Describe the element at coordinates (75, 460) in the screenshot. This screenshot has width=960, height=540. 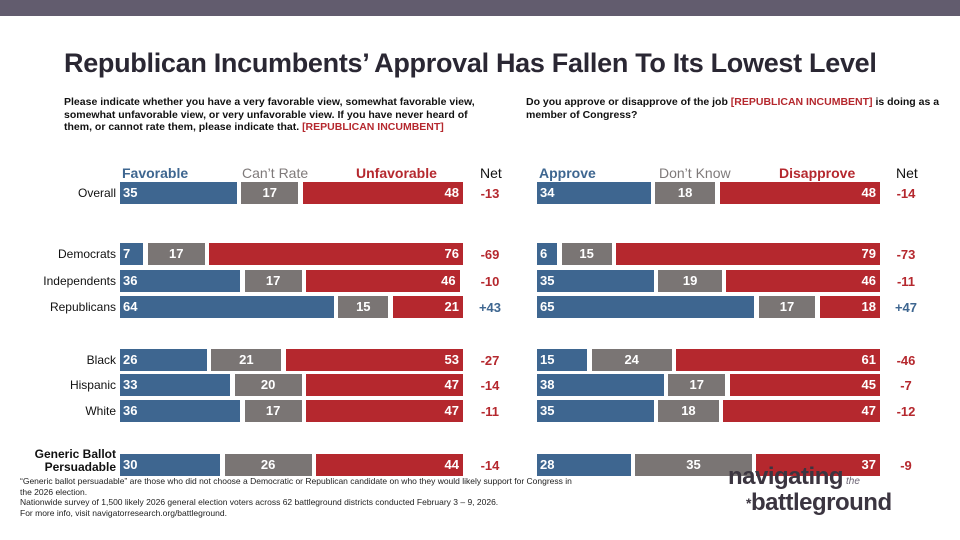
I see `row-label: Generic Ballot Persuadable` at that location.